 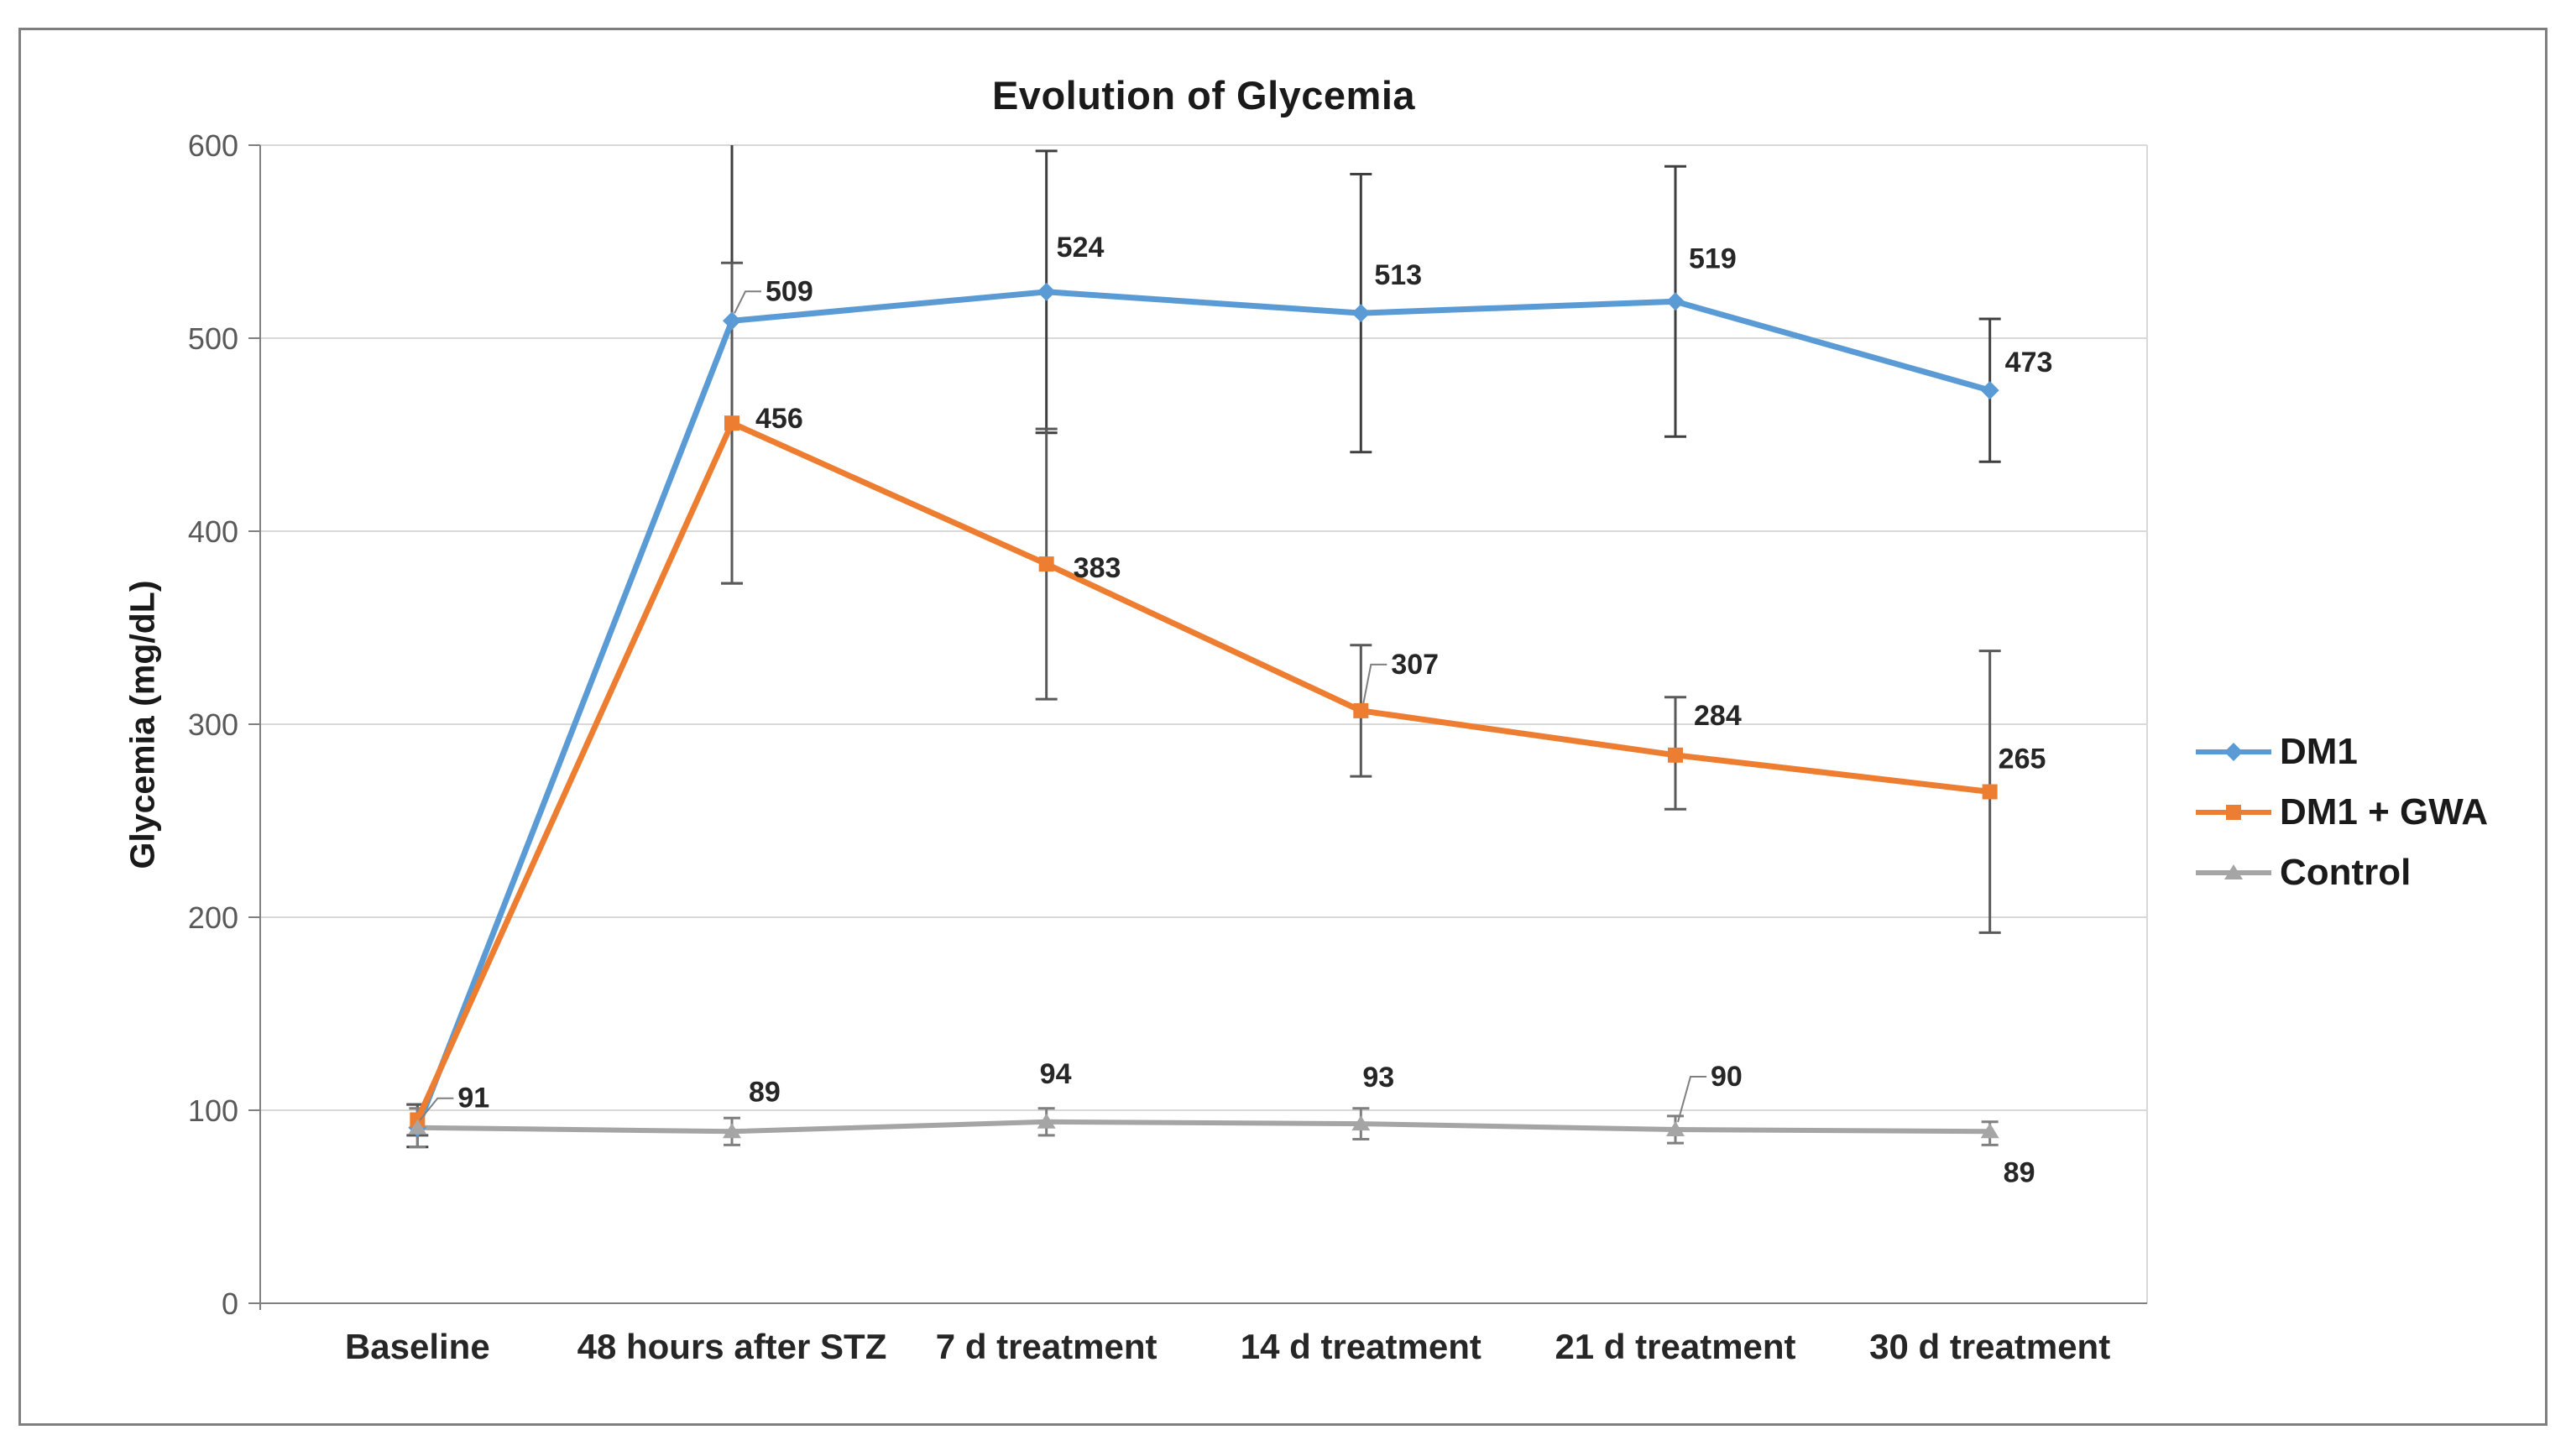 I want to click on legend-marker-triangle, so click(x=2233, y=871).